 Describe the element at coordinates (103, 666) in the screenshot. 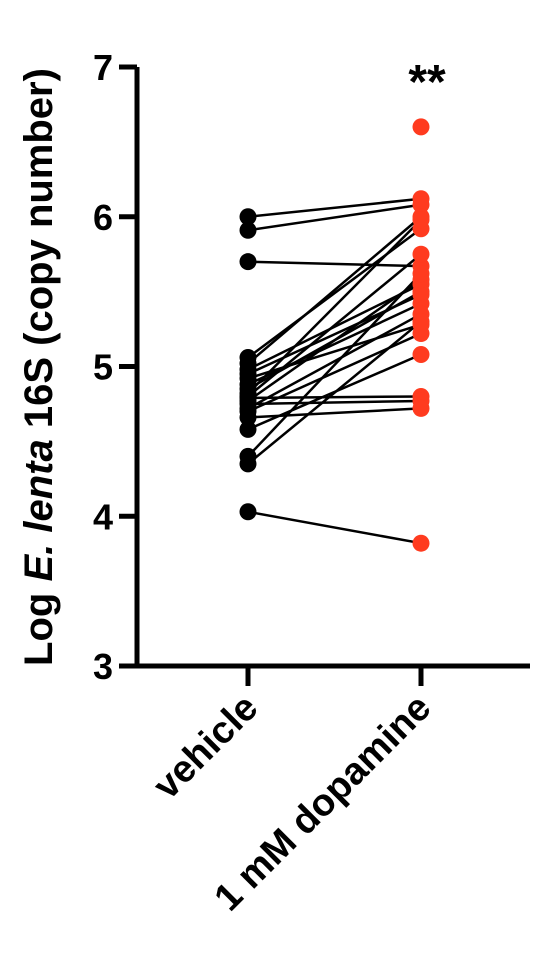

I see `y-tick-label: 3` at that location.